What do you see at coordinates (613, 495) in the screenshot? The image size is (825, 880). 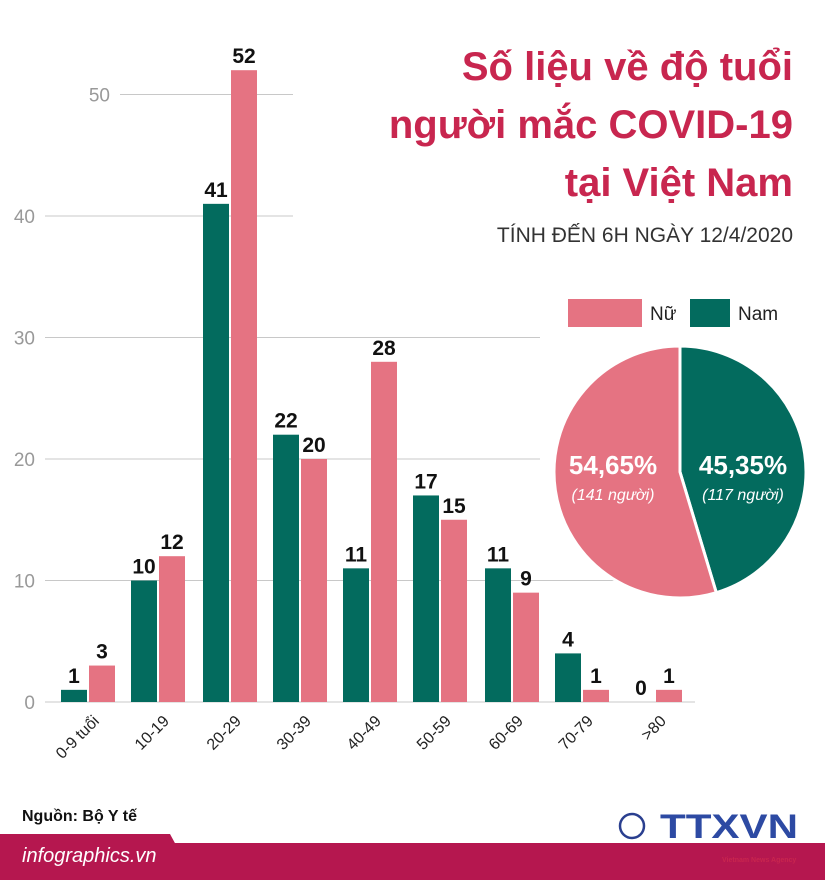 I see `pie-sublabel-nu: (141 người)` at bounding box center [613, 495].